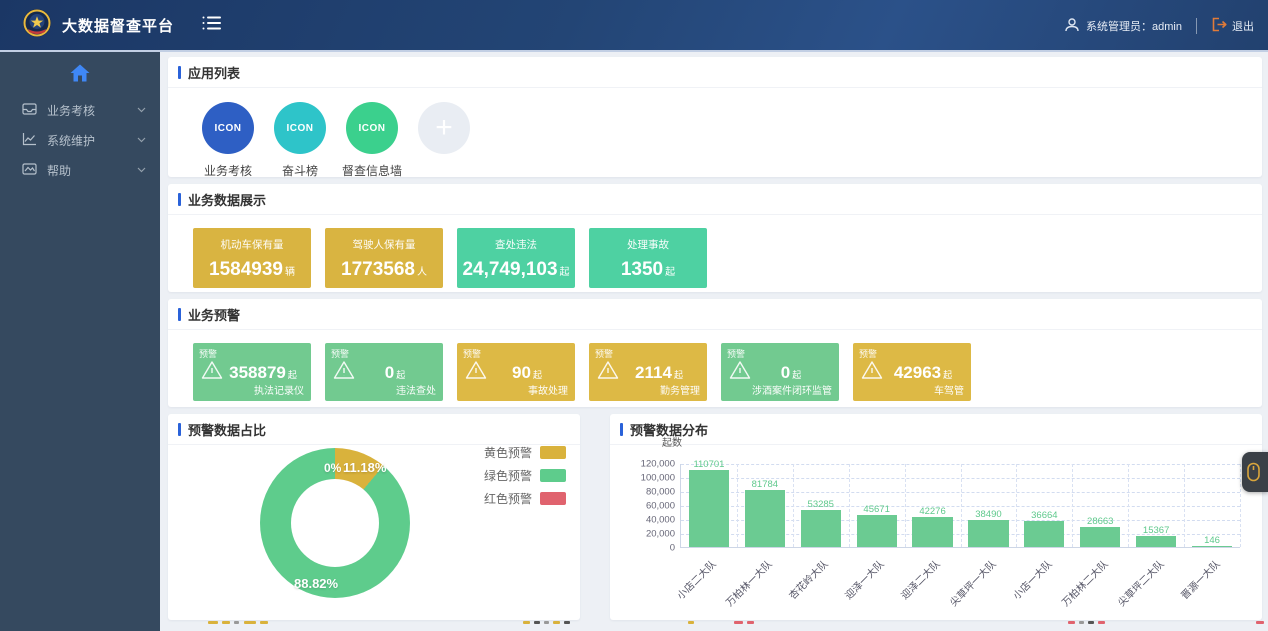 This screenshot has width=1268, height=631. I want to click on stat-card: 驾驶人保有量 1773568 人, so click(384, 258).